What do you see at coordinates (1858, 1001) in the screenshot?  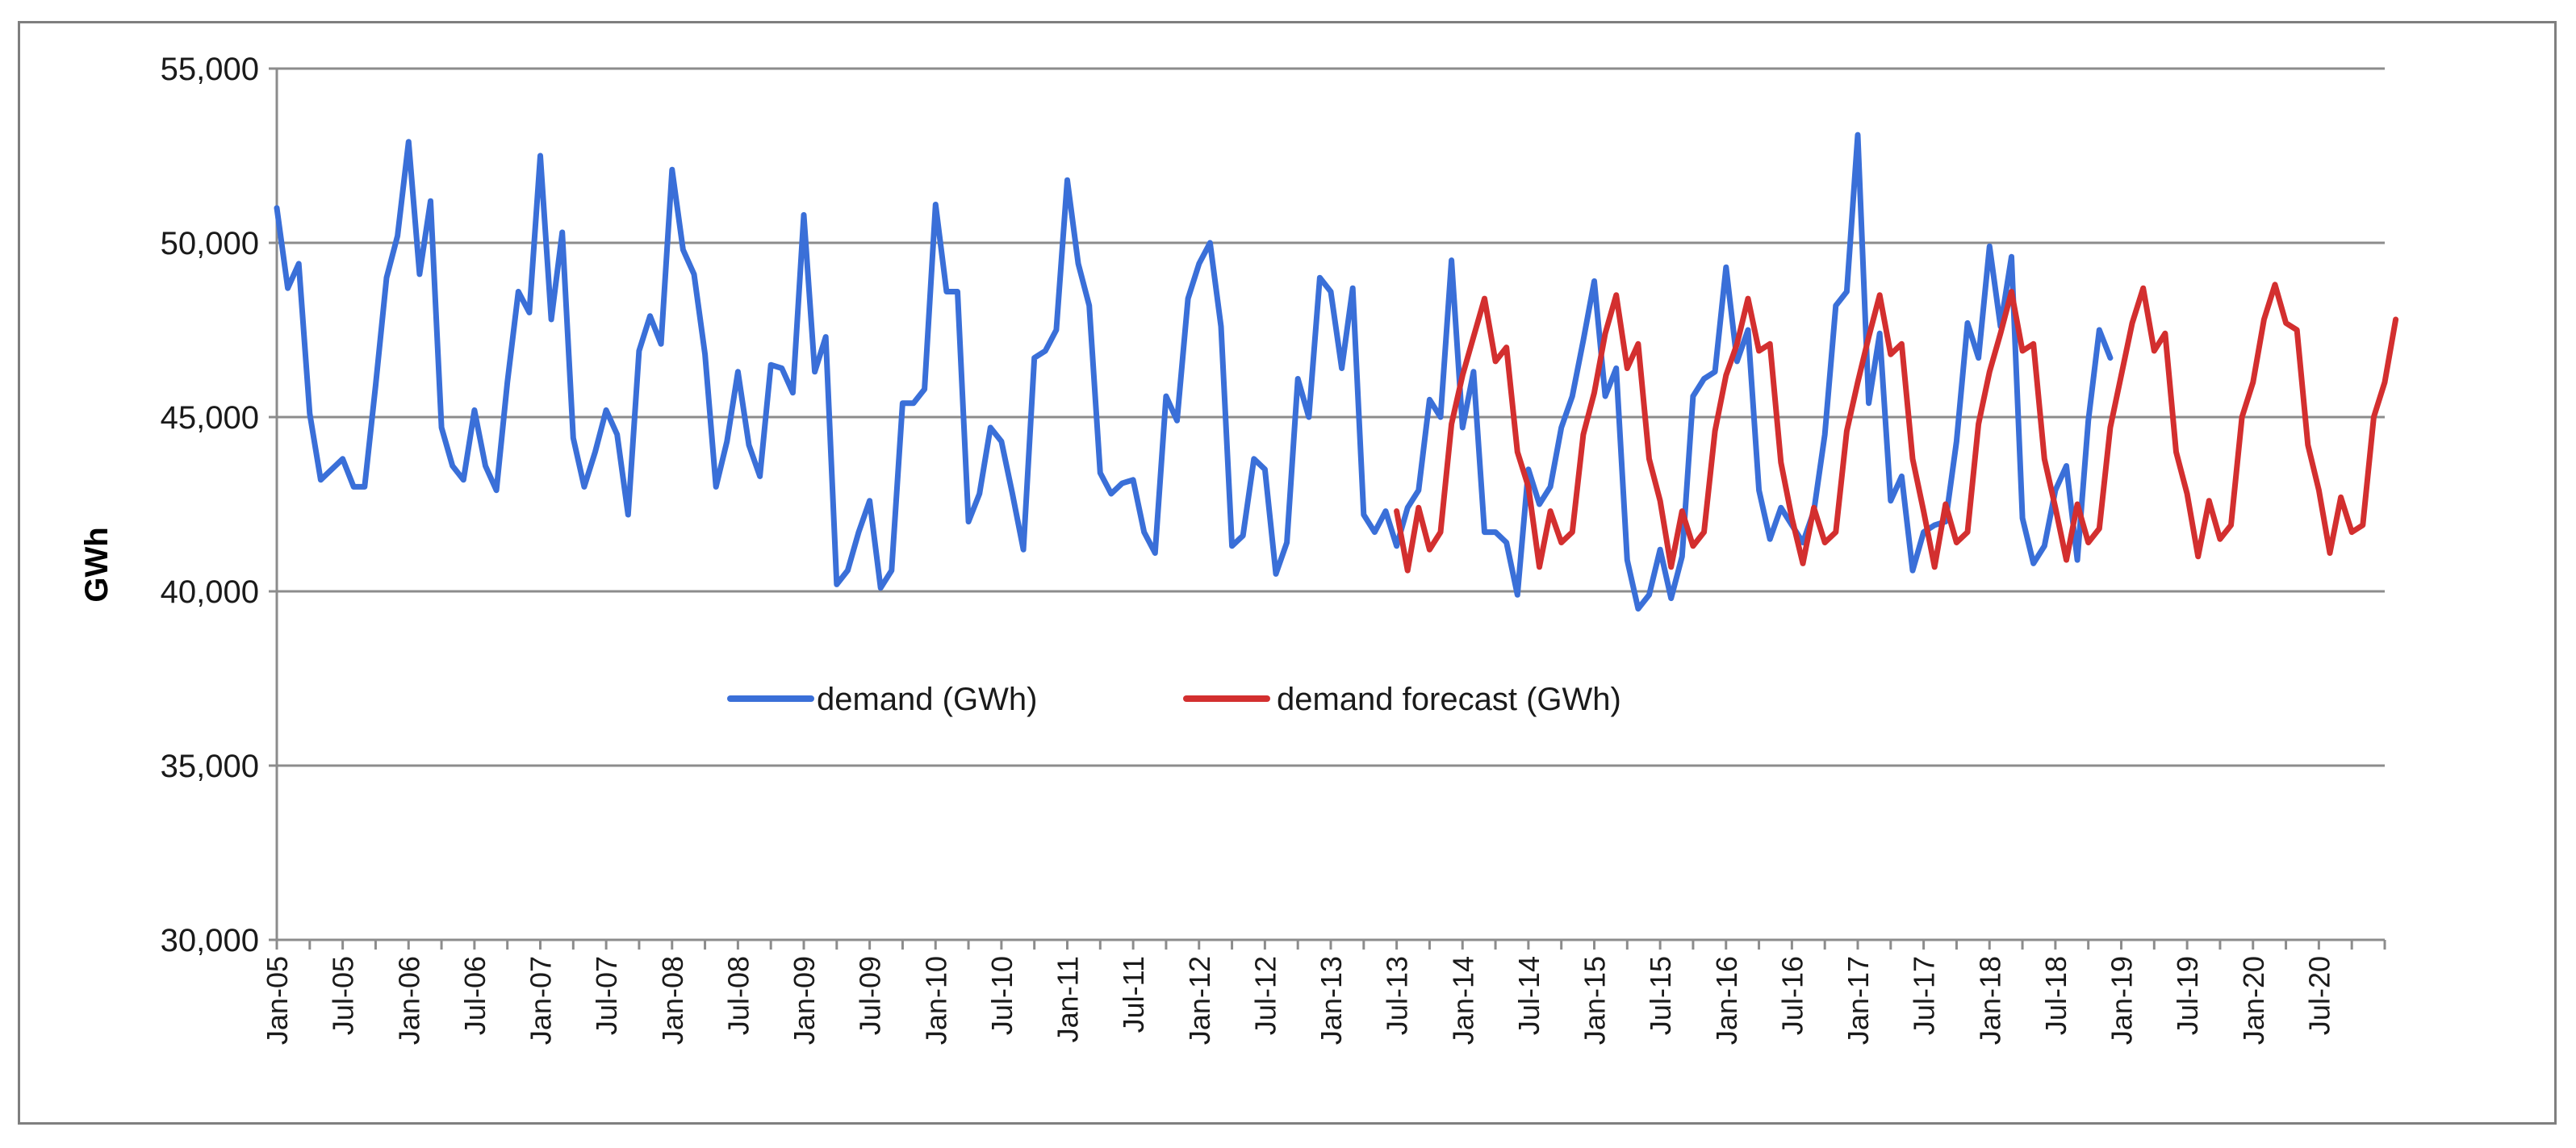 I see `x-tick-label: Jan-17` at bounding box center [1858, 1001].